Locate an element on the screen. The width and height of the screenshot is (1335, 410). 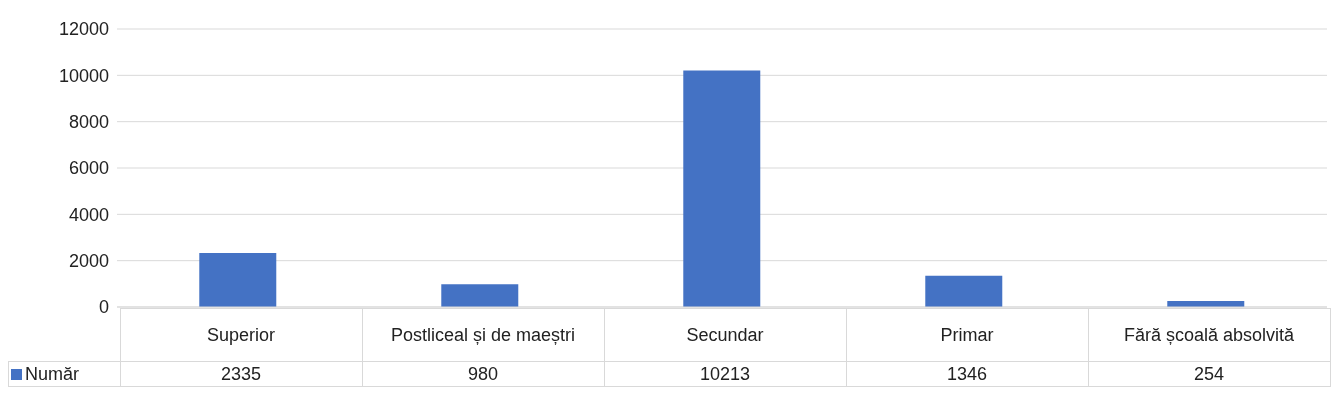
data-label: 254 is located at coordinates (1209, 374).